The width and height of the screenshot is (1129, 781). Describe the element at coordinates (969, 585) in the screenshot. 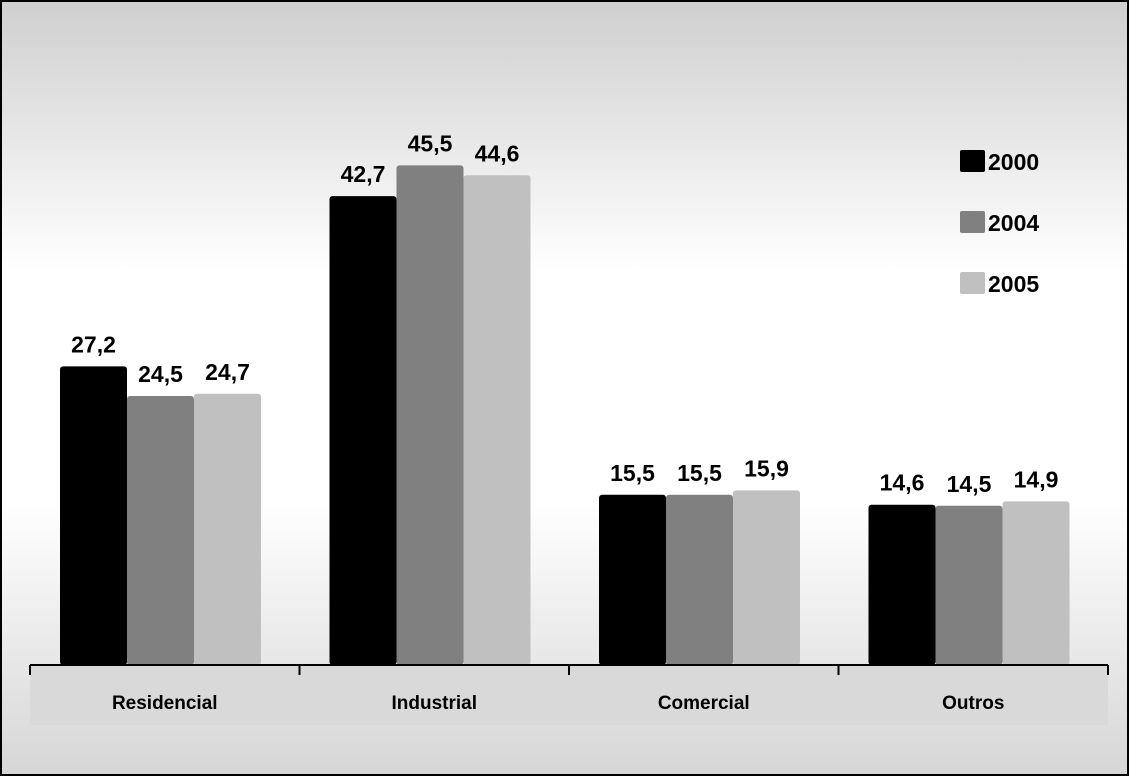

I see `bar-outros-2004` at that location.